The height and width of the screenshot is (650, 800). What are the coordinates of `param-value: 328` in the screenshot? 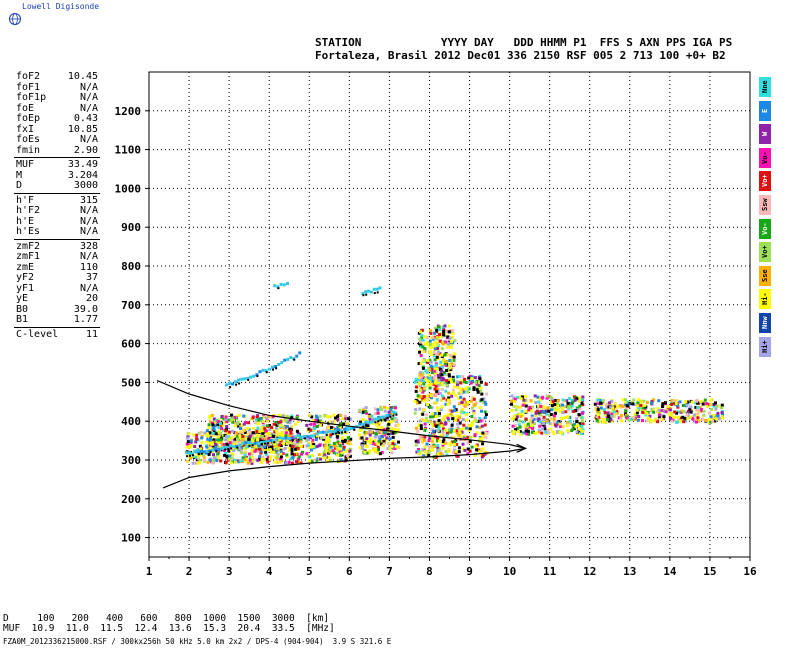 It's located at (88, 246).